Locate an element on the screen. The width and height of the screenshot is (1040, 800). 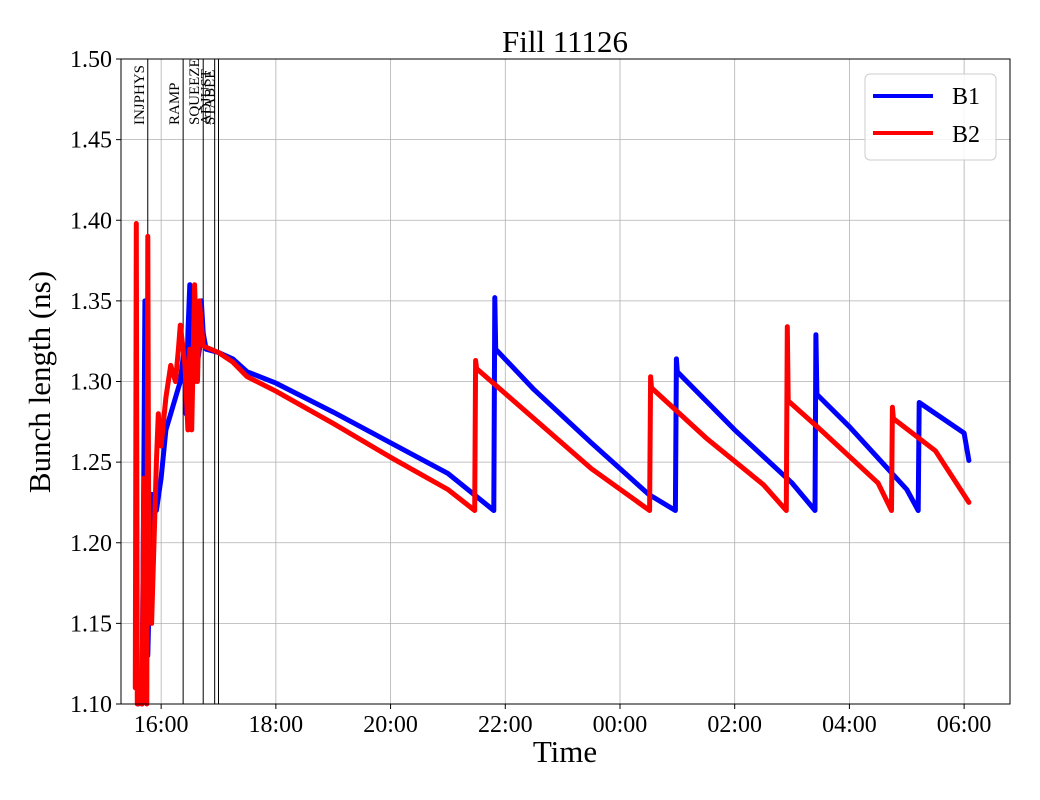
x-tick-label: 16:00 is located at coordinates (161, 725).